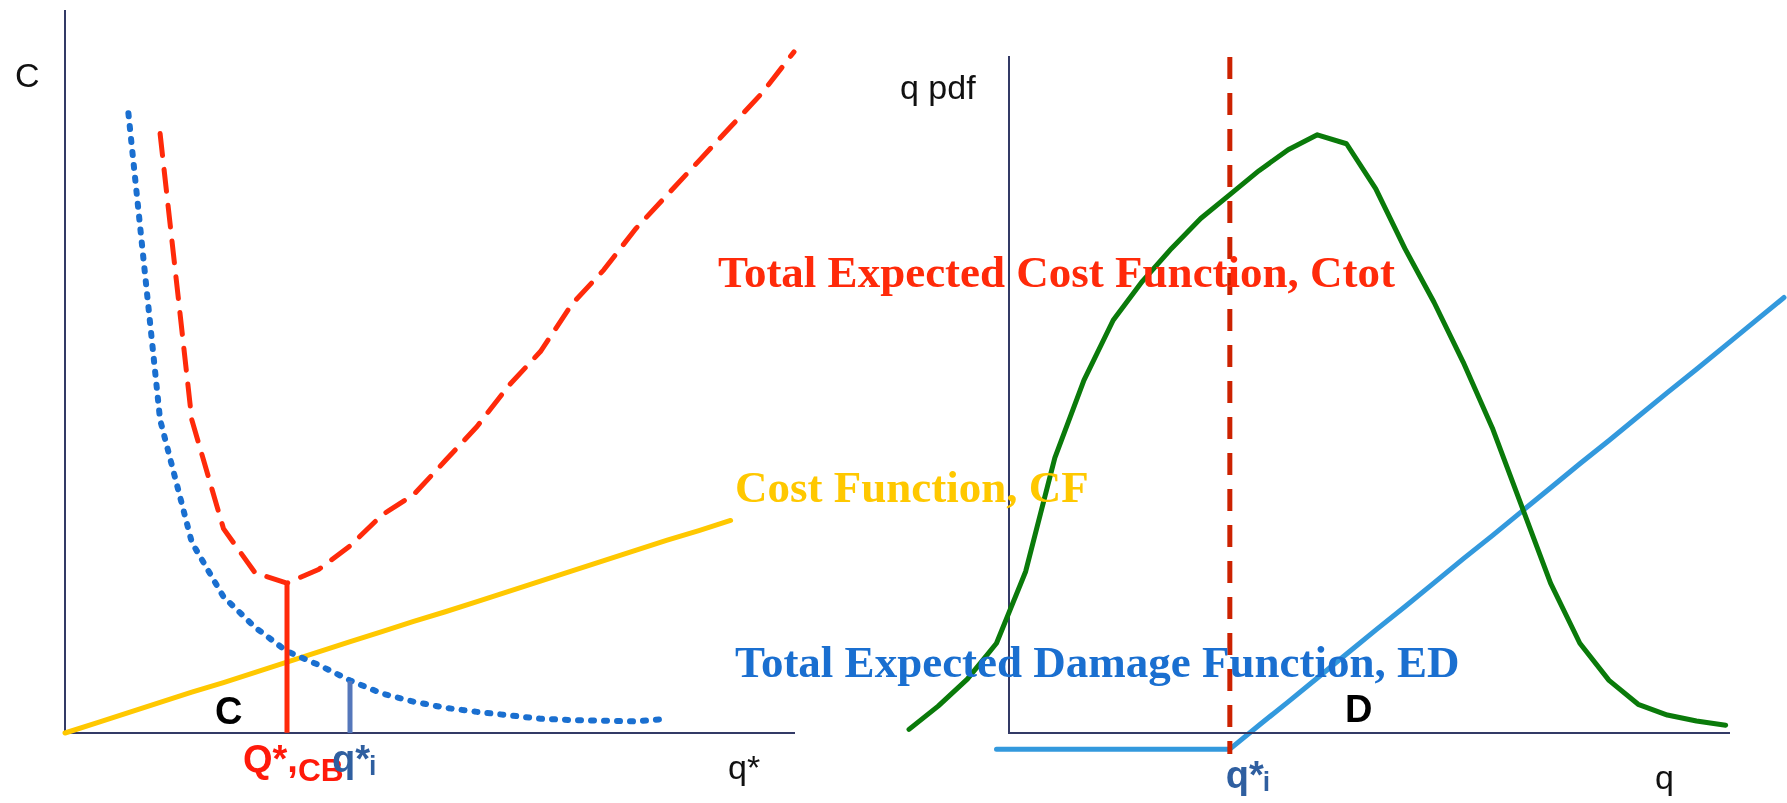  Describe the element at coordinates (229, 711) in the screenshot. I see `annotation: C` at that location.